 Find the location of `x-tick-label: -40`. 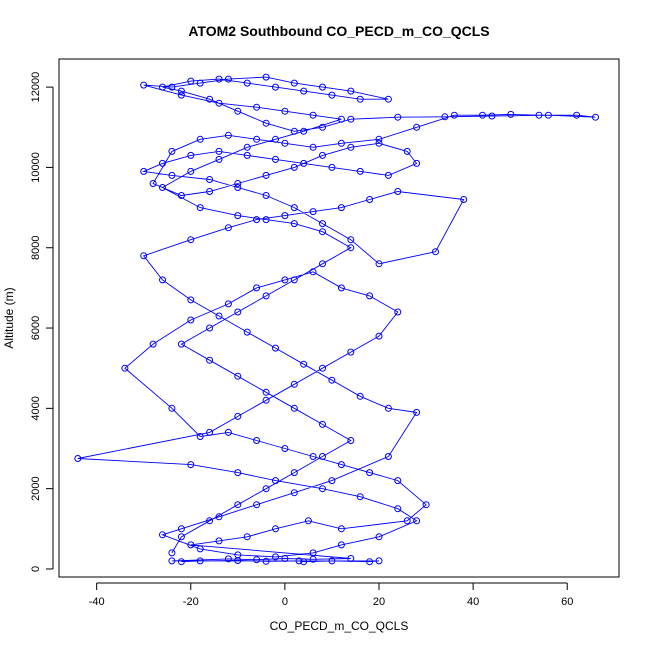

x-tick-label: -40 is located at coordinates (97, 602).